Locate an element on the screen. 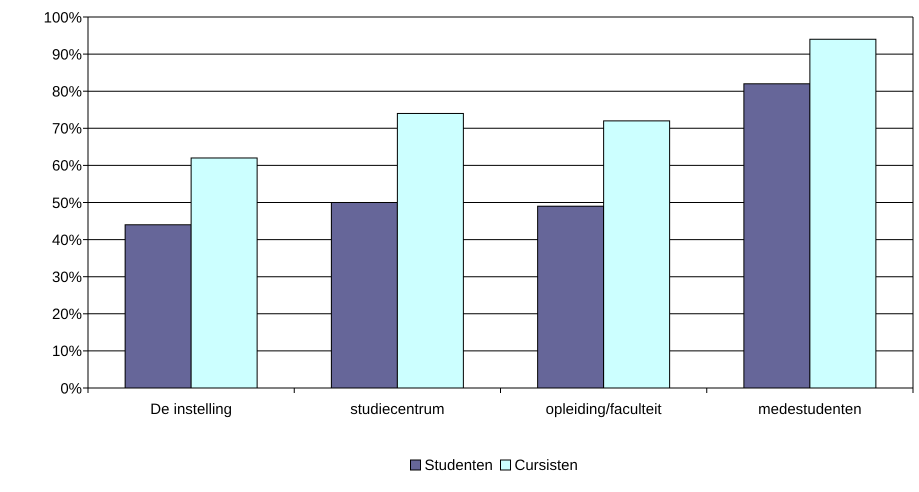 The height and width of the screenshot is (492, 919). x-tick-label: medestudenten is located at coordinates (810, 409).